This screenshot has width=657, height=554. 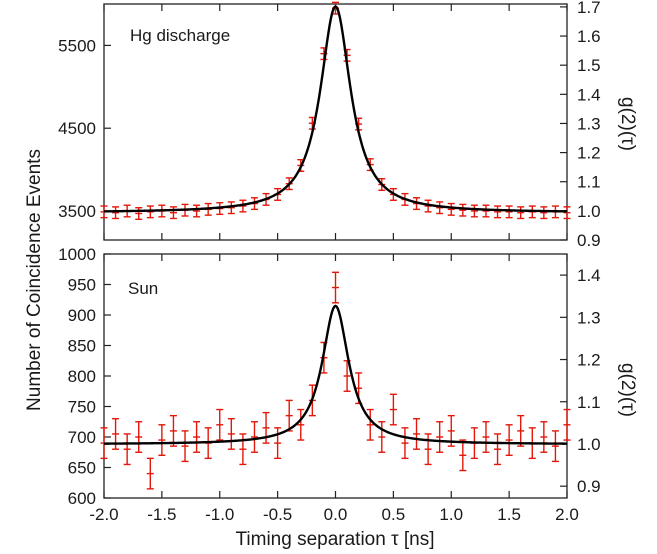 I want to click on panel-sun-xtick-label: -1.0, so click(x=219, y=514).